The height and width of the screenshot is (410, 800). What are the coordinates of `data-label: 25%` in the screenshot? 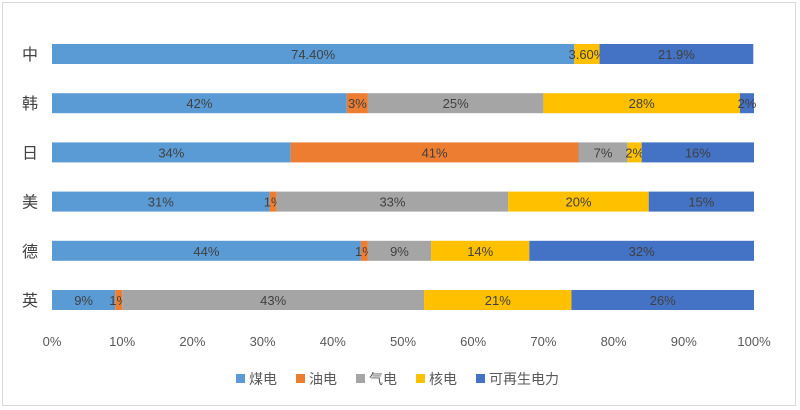 It's located at (456, 103).